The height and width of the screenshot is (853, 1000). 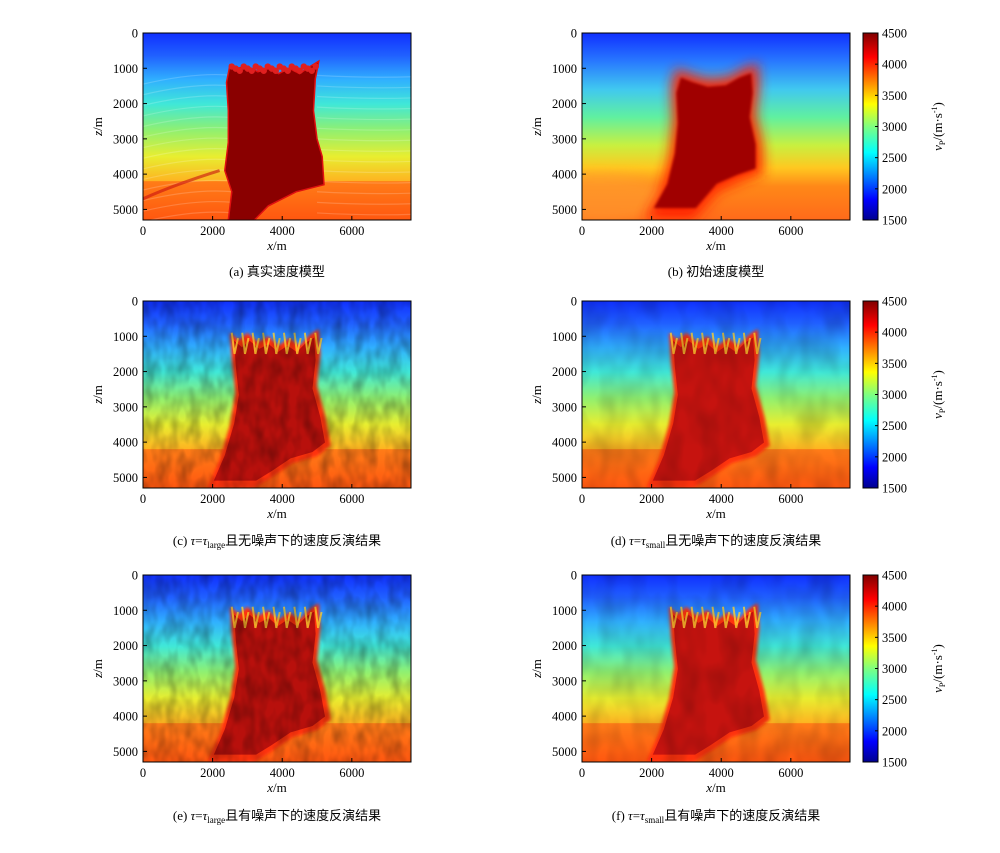 What do you see at coordinates (704, 141) in the screenshot?
I see `salt-body-b` at bounding box center [704, 141].